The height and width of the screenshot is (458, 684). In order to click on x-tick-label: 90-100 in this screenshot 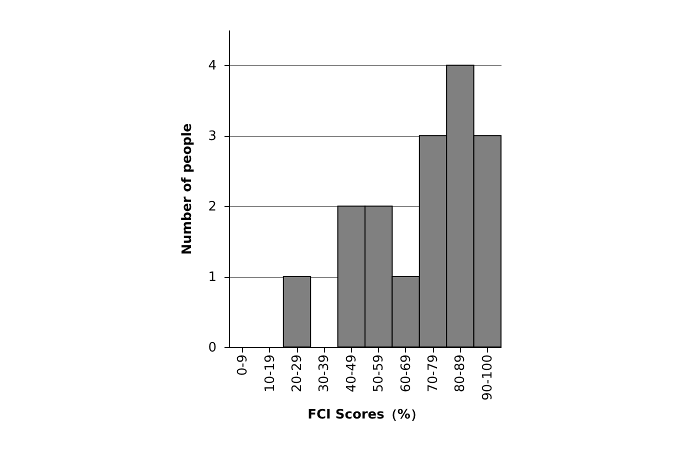, I will do `click(488, 377)`.